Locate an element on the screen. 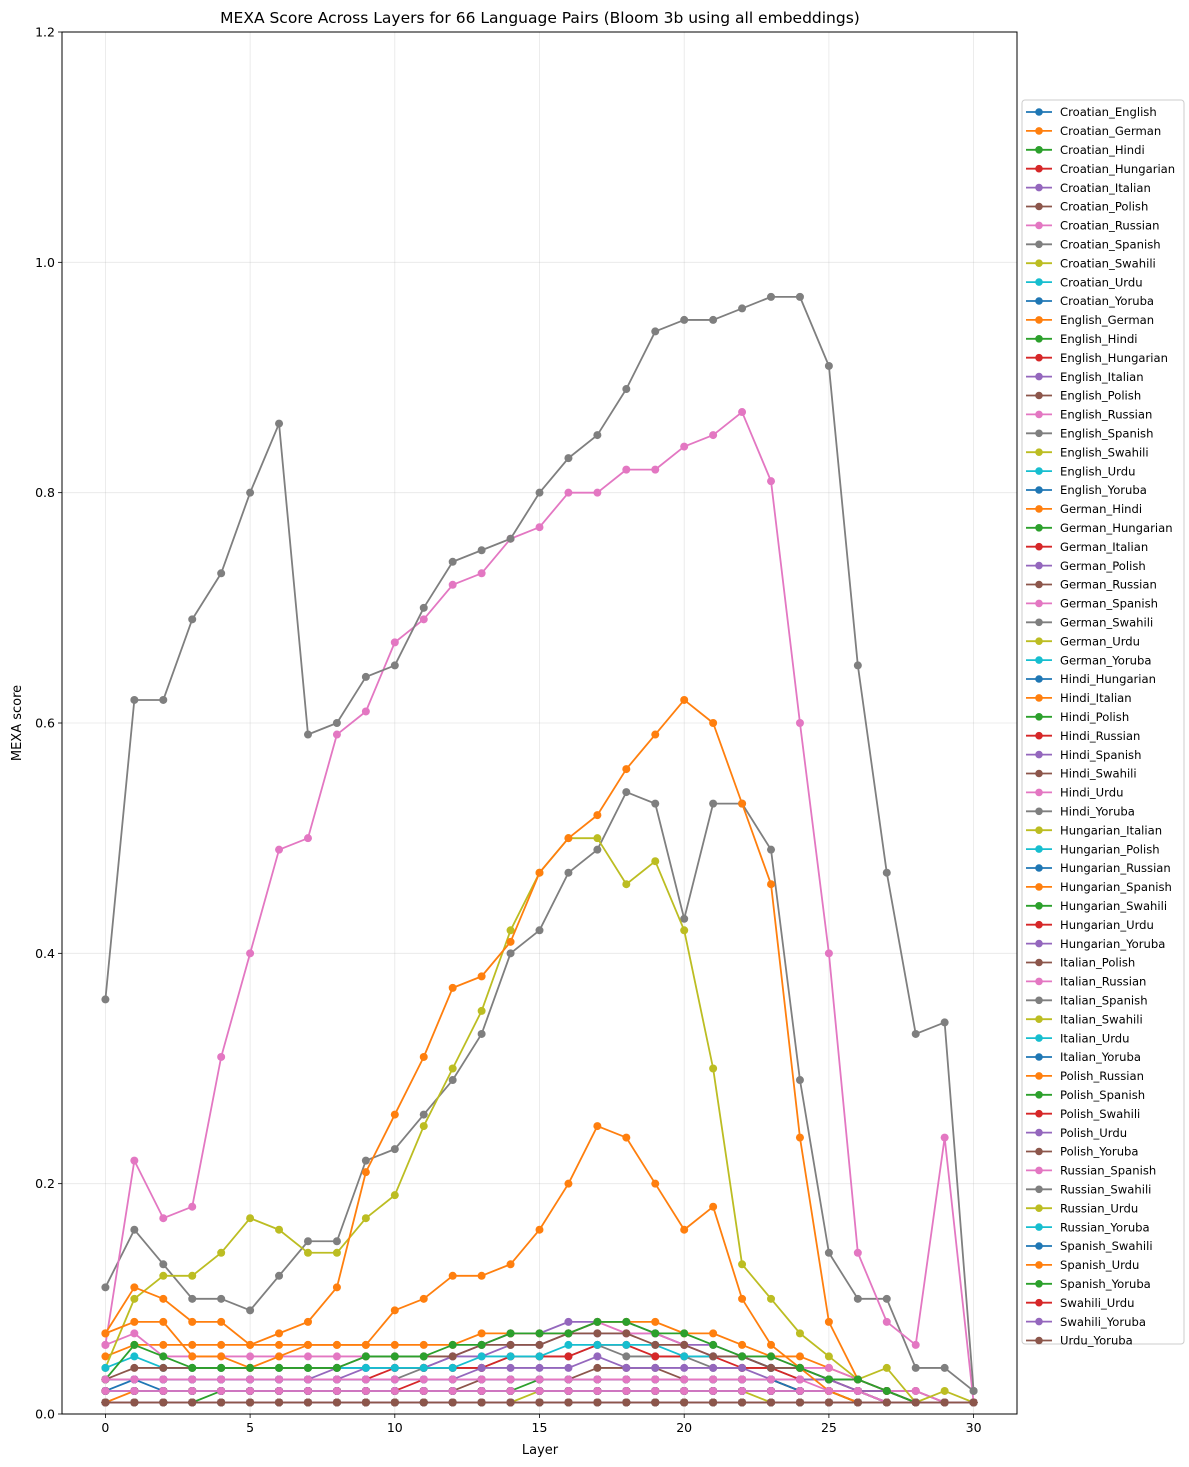 The image size is (1189, 1467). legend-label: Hindi_Spanish is located at coordinates (1100, 755).